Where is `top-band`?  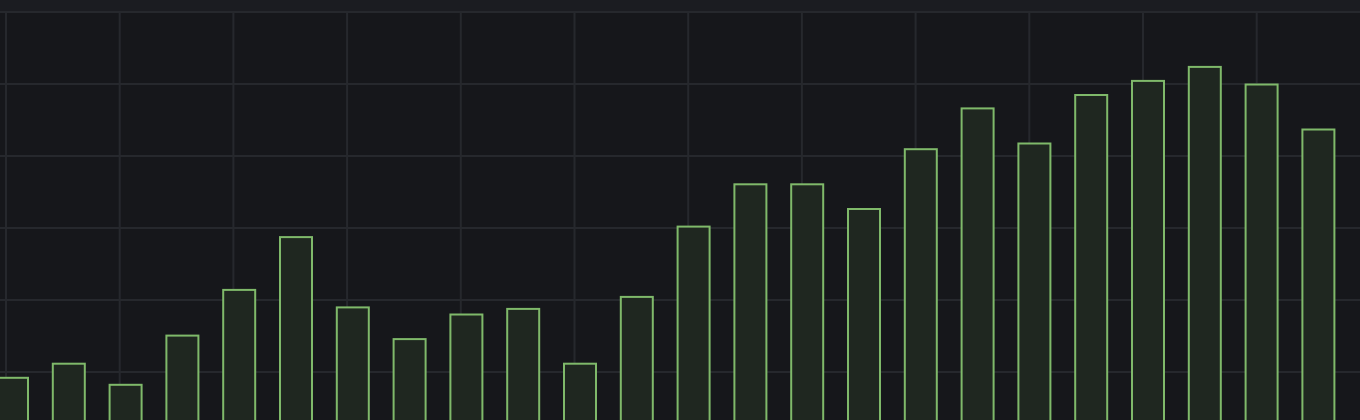 top-band is located at coordinates (680, 6).